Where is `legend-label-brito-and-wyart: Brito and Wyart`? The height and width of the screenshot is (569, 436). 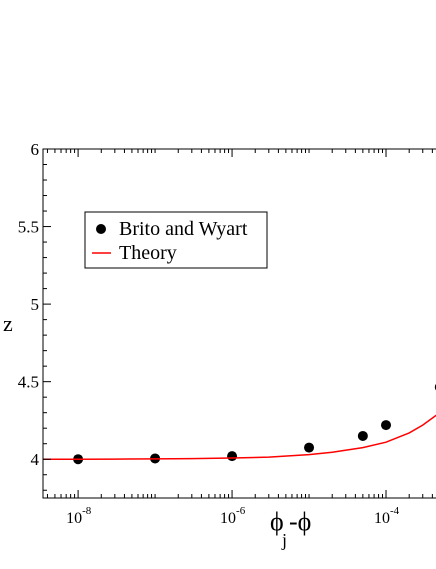 legend-label-brito-and-wyart: Brito and Wyart is located at coordinates (183, 229).